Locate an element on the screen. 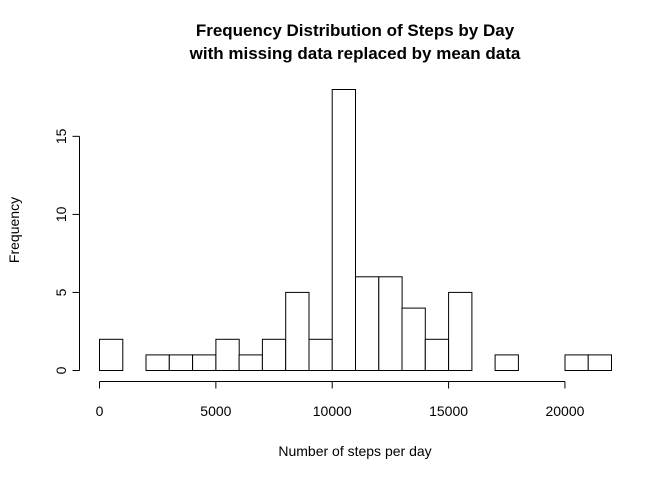 The height and width of the screenshot is (480, 672). x-tick-label: 0 is located at coordinates (100, 411).